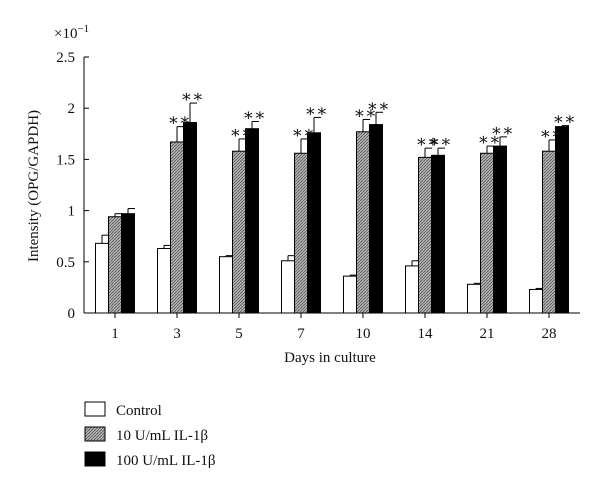 Image resolution: width=600 pixels, height=493 pixels. Describe the element at coordinates (426, 334) in the screenshot. I see `x-tick-label: 14` at that location.